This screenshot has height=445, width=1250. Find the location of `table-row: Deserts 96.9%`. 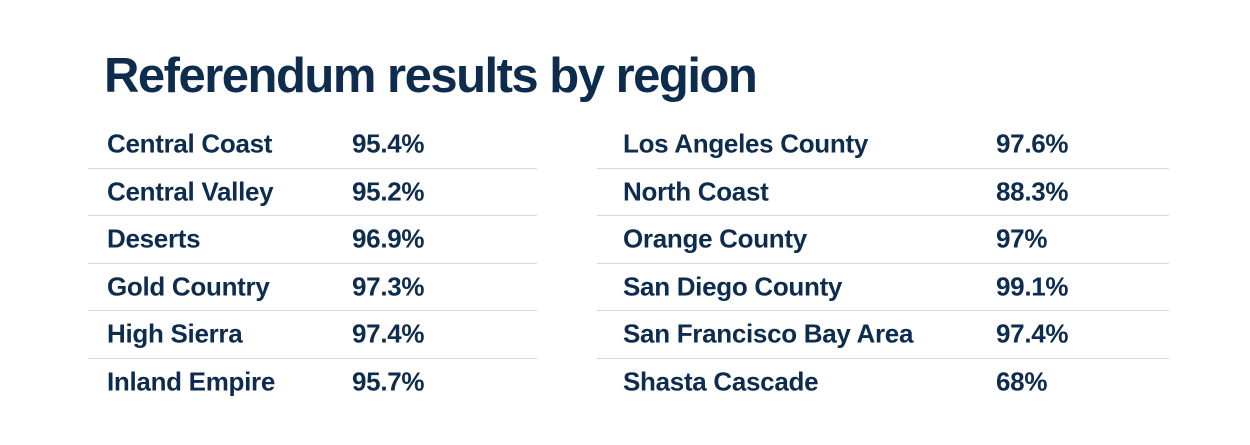

table-row: Deserts 96.9% is located at coordinates (312, 240).